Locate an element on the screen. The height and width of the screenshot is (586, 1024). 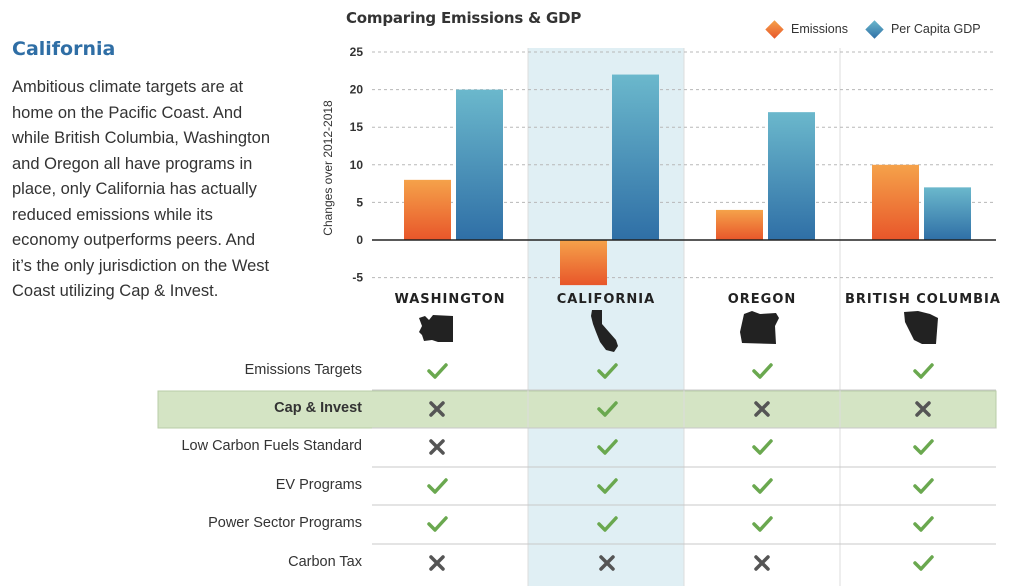
legend-swatch-gdp is located at coordinates (874, 29).